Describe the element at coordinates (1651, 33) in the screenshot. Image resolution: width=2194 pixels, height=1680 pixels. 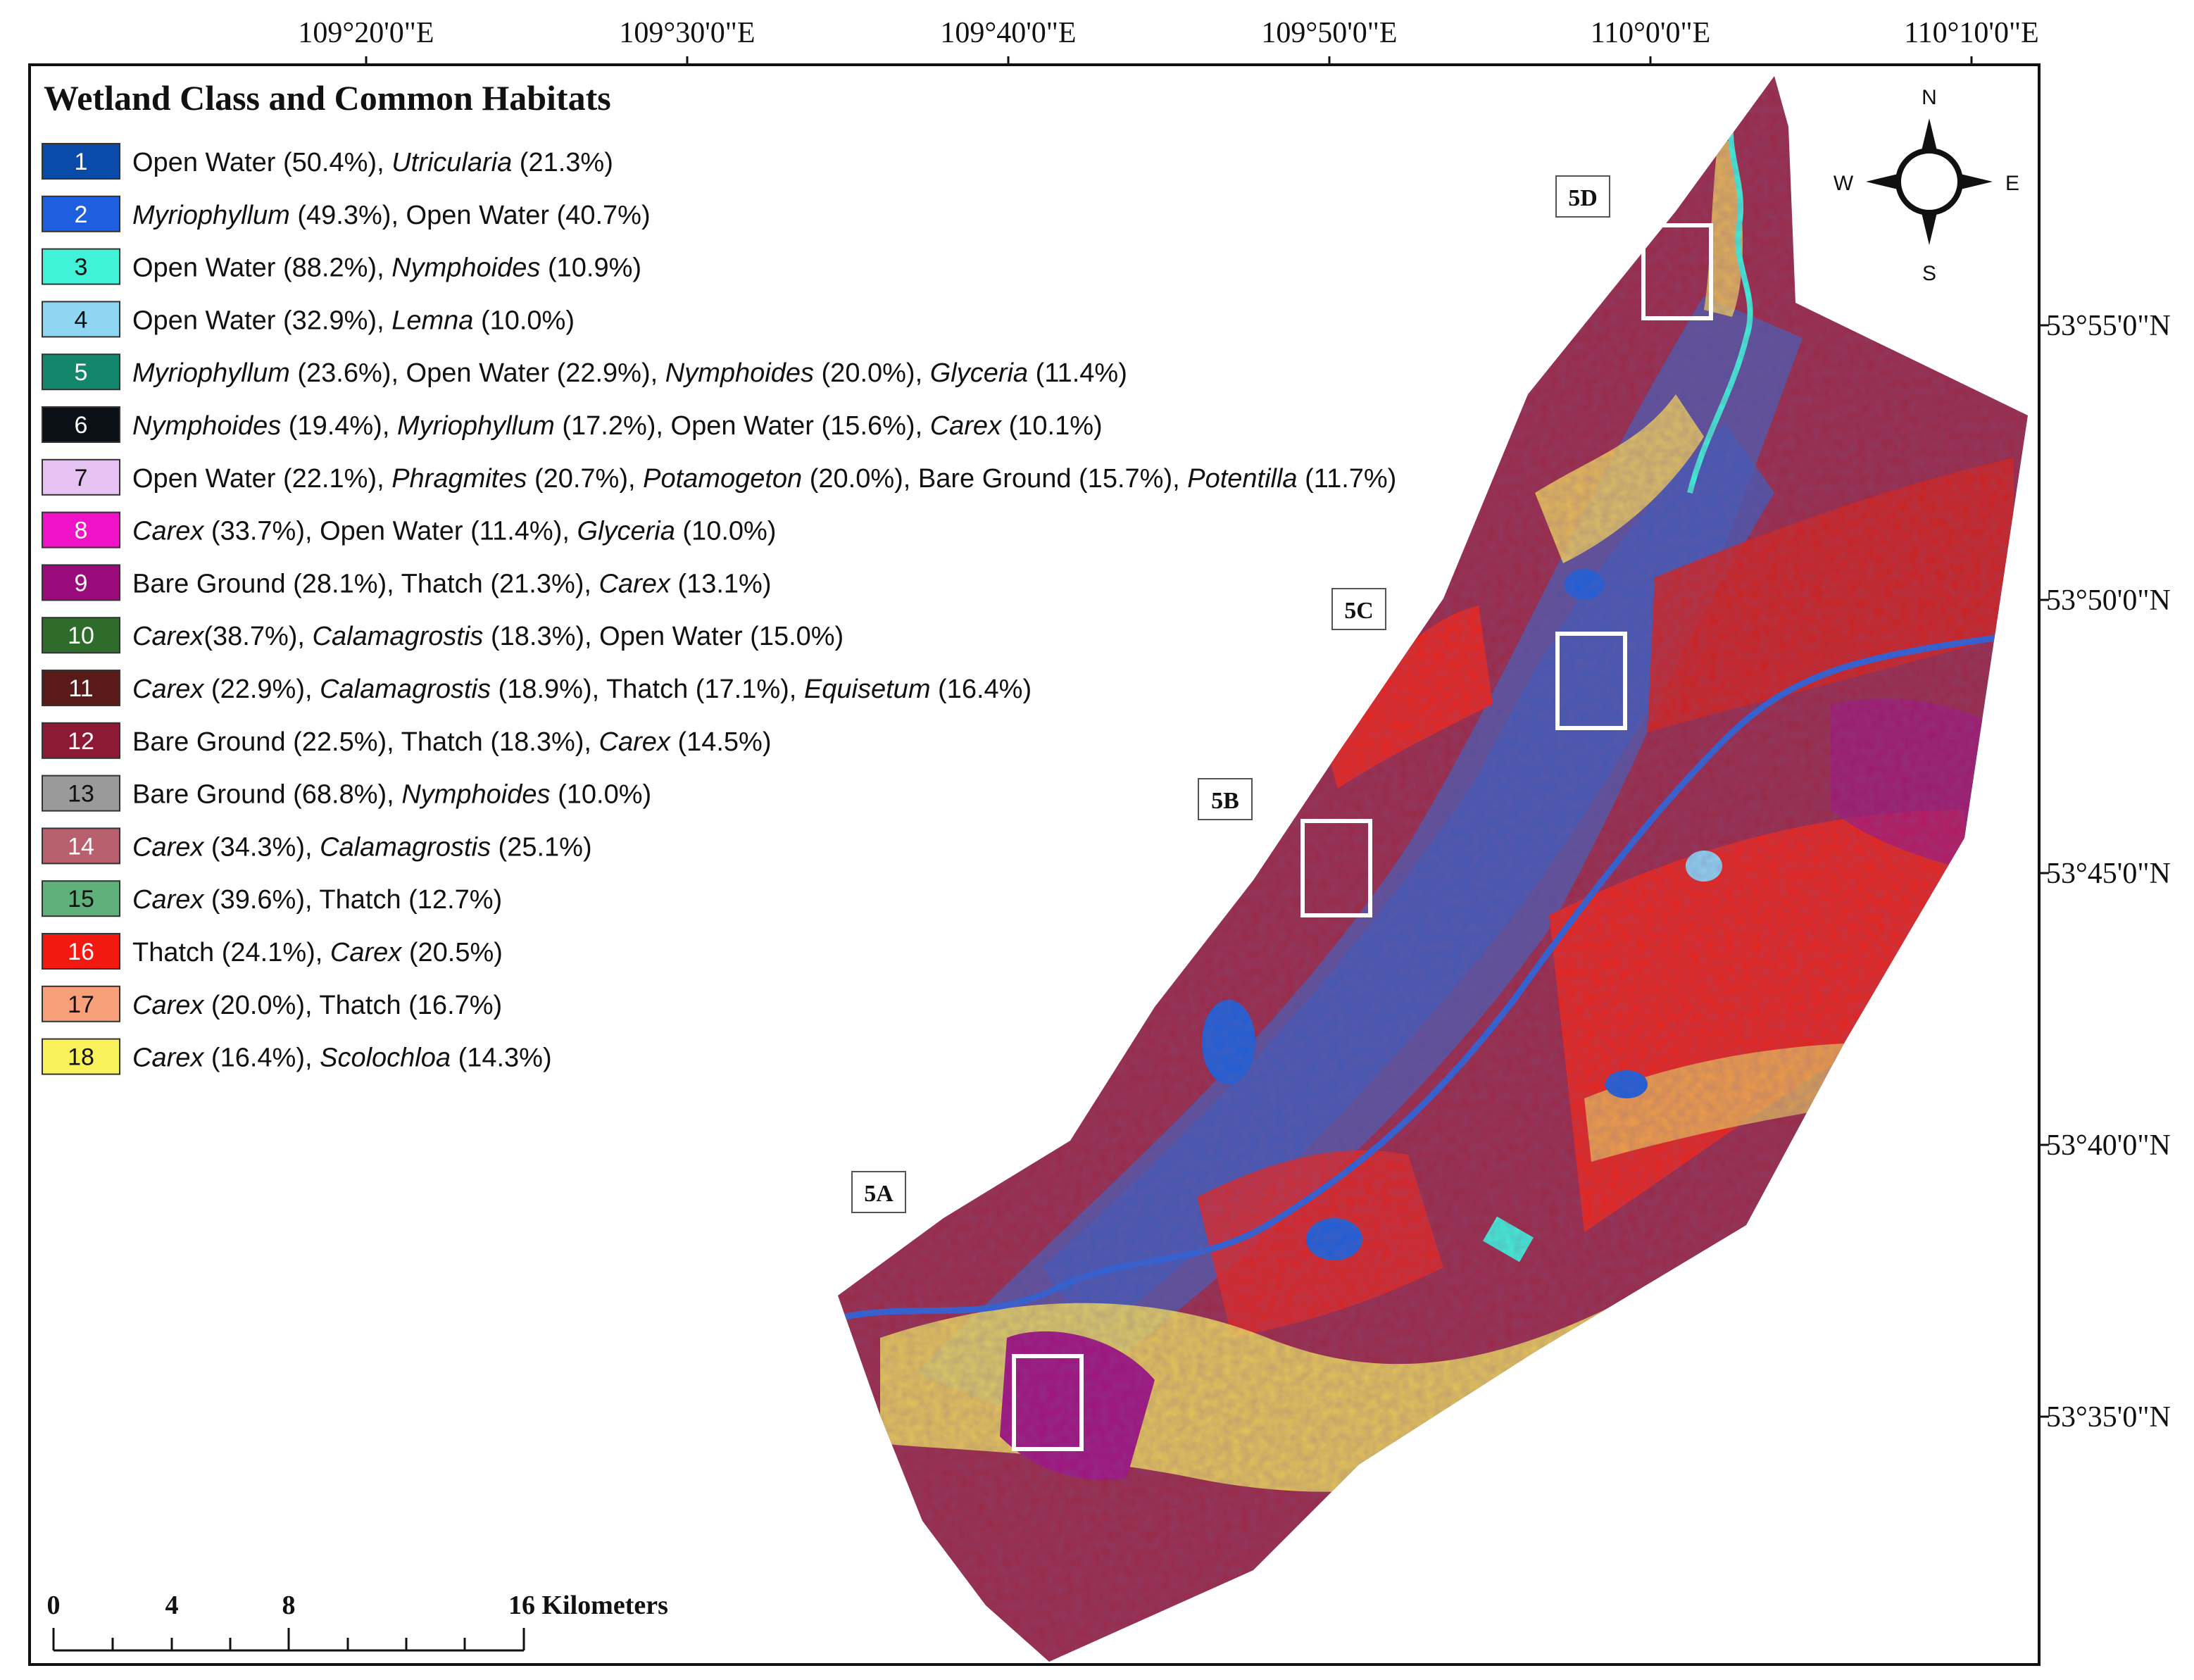
I see `longitude-label: 110°0'0"E` at that location.